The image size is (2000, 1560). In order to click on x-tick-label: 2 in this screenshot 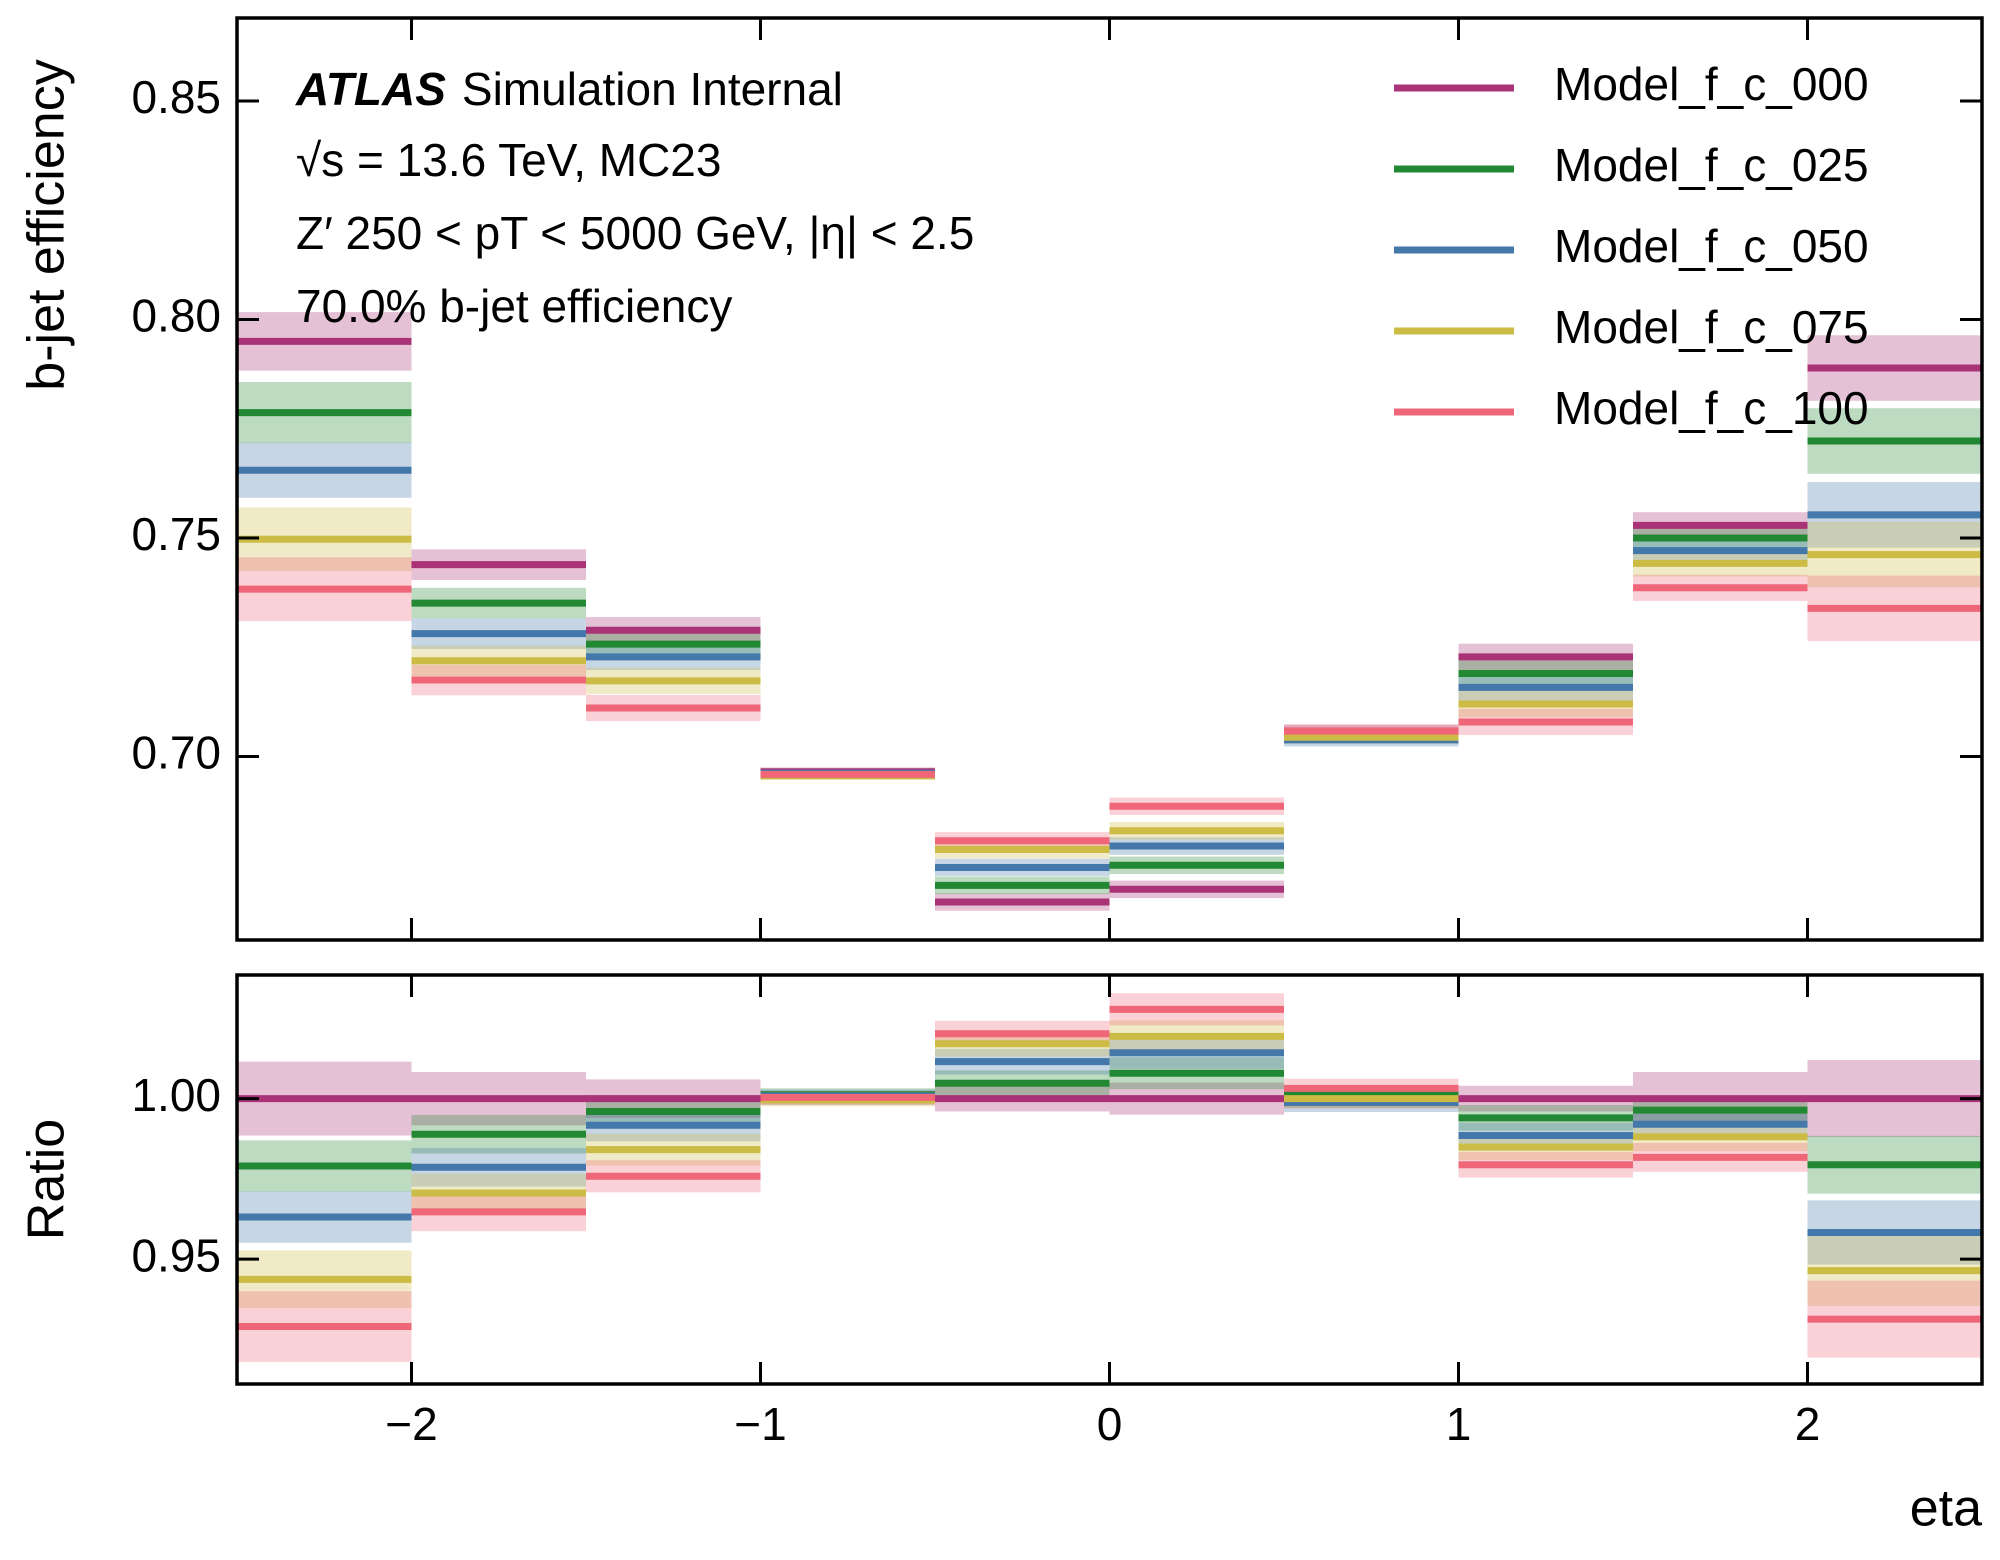, I will do `click(1808, 1424)`.